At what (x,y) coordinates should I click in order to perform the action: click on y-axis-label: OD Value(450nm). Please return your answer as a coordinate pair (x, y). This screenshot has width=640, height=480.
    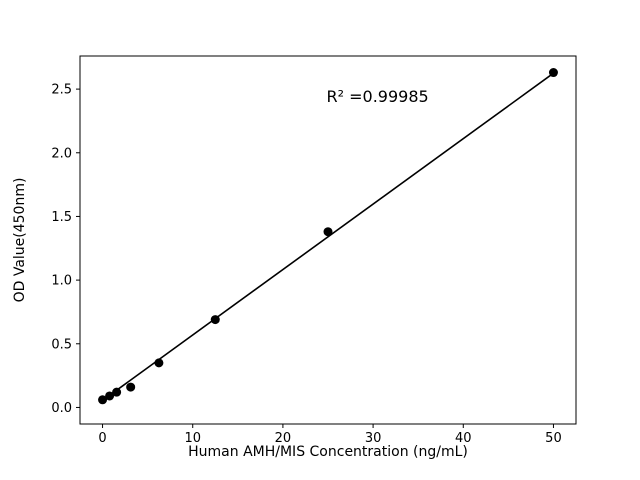
    Looking at the image, I should click on (20, 240).